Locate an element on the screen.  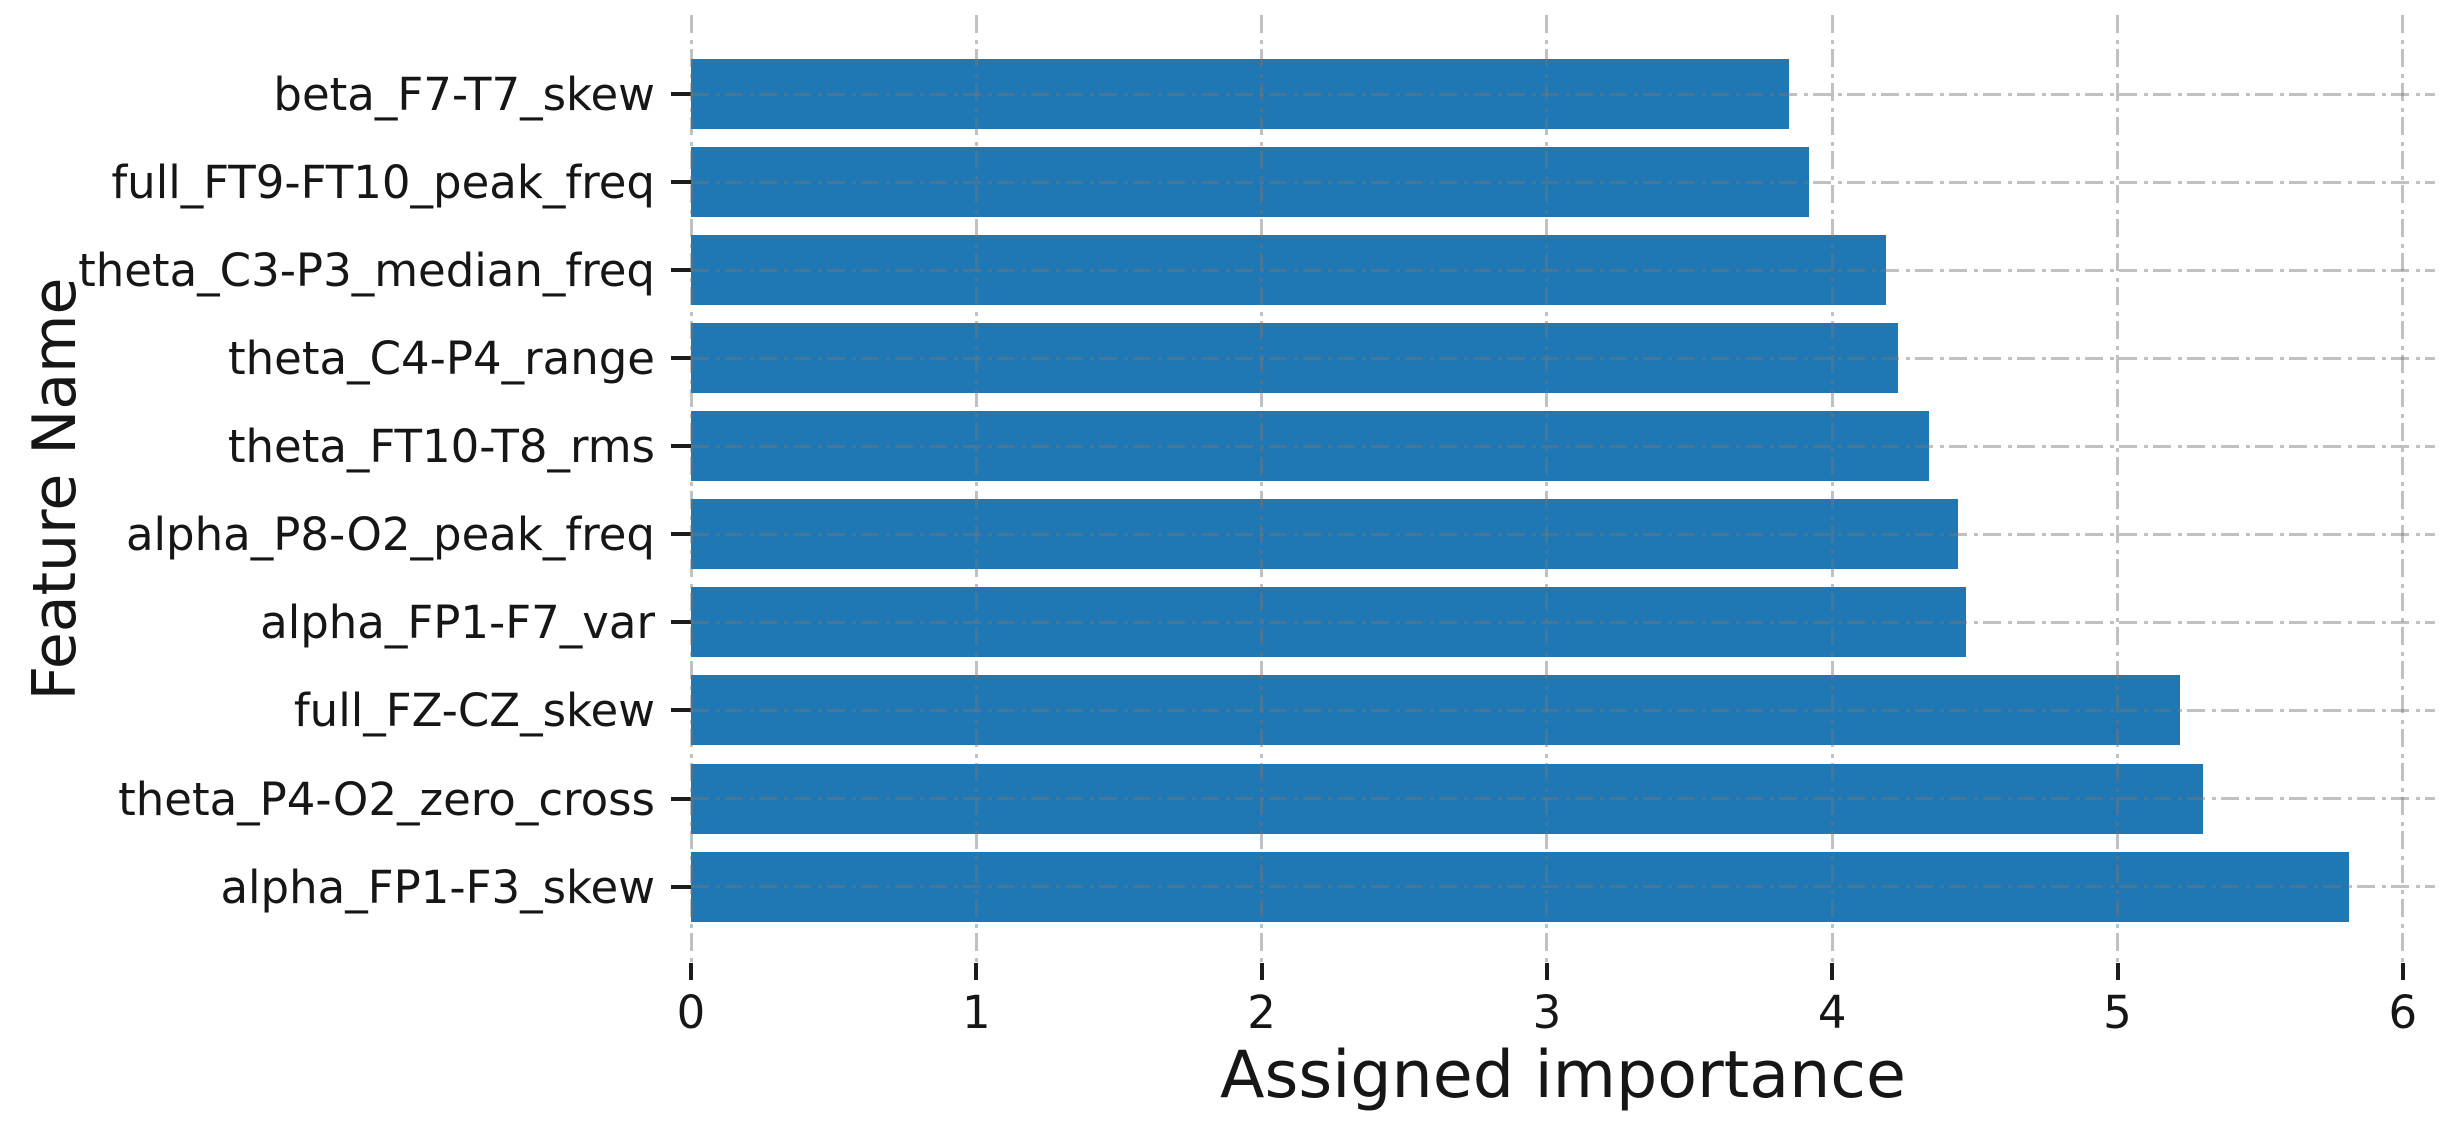
y-tick-label: theta_P4-O2_zero_cross is located at coordinates (386, 799).